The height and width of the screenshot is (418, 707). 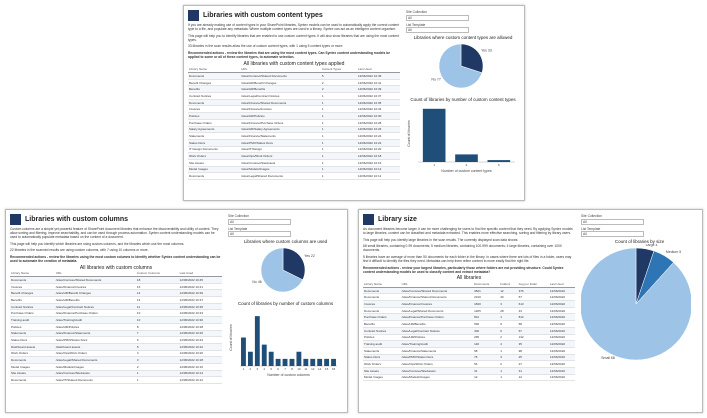 What do you see at coordinates (157, 347) in the screenshot?
I see `table-cell: 5` at bounding box center [157, 347].